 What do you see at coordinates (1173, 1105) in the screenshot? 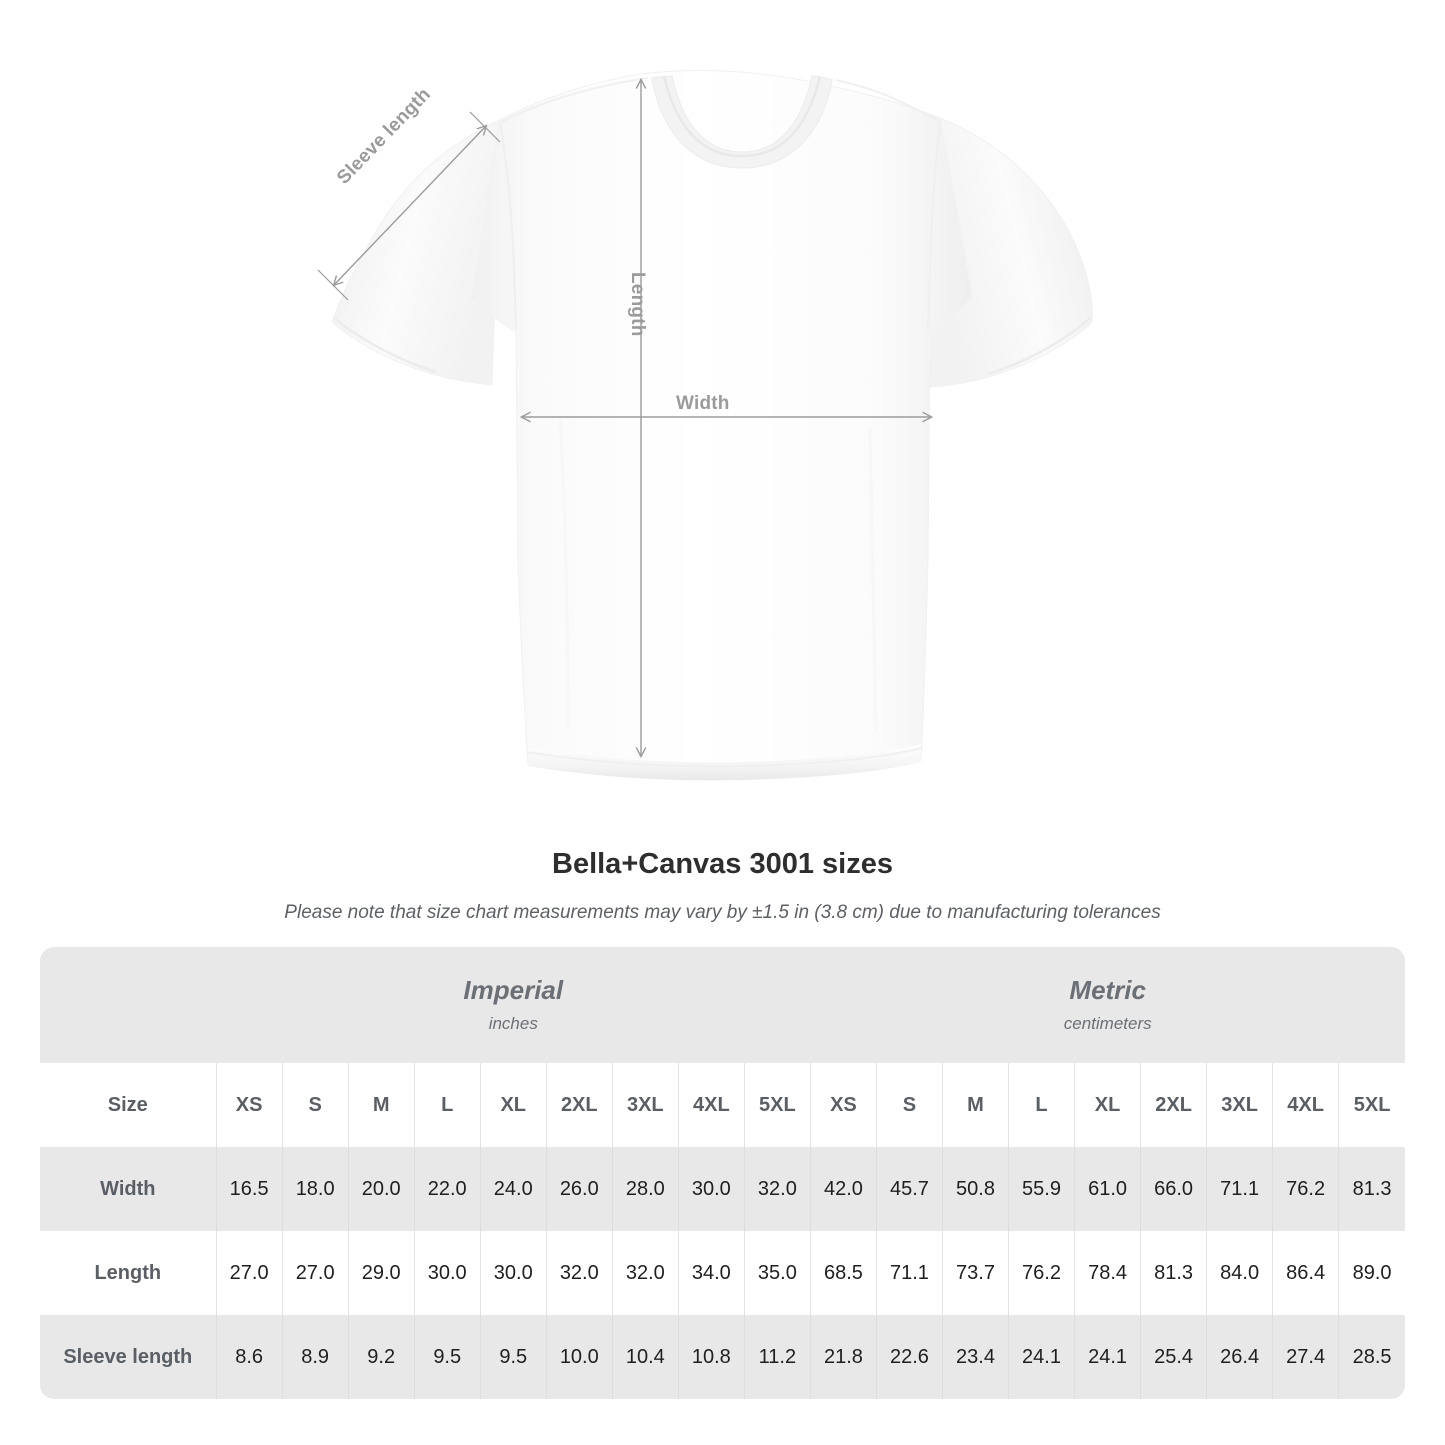
I see `size-col-2xl-metric: 2XL` at bounding box center [1173, 1105].